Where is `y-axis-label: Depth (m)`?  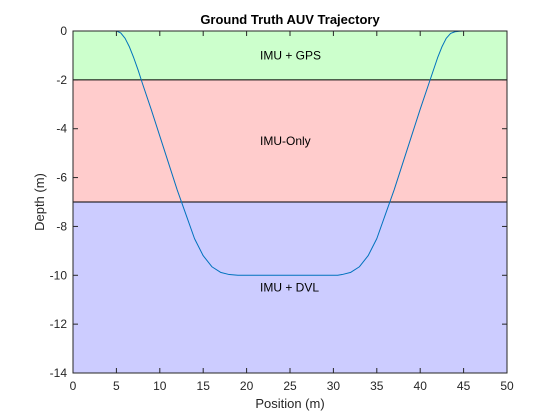
y-axis-label: Depth (m) is located at coordinates (39, 202).